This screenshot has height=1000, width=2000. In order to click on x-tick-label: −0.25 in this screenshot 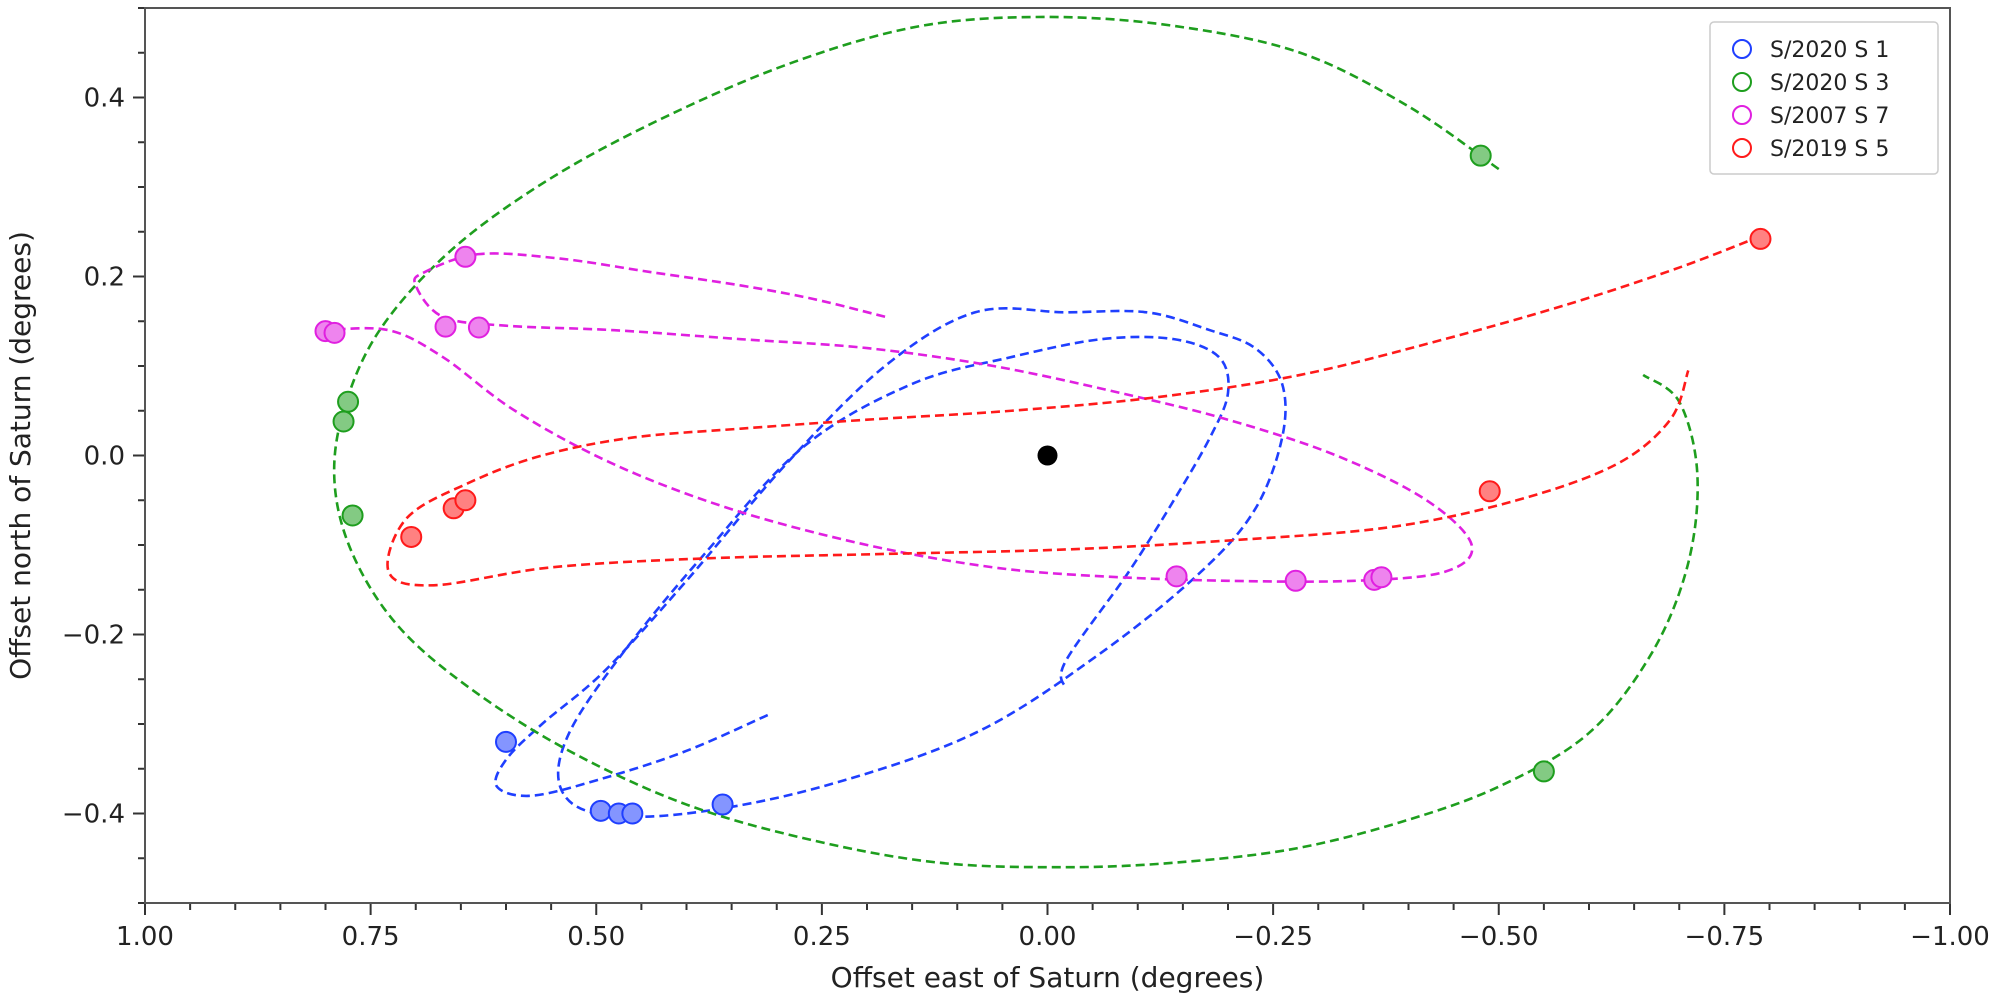, I will do `click(1273, 937)`.